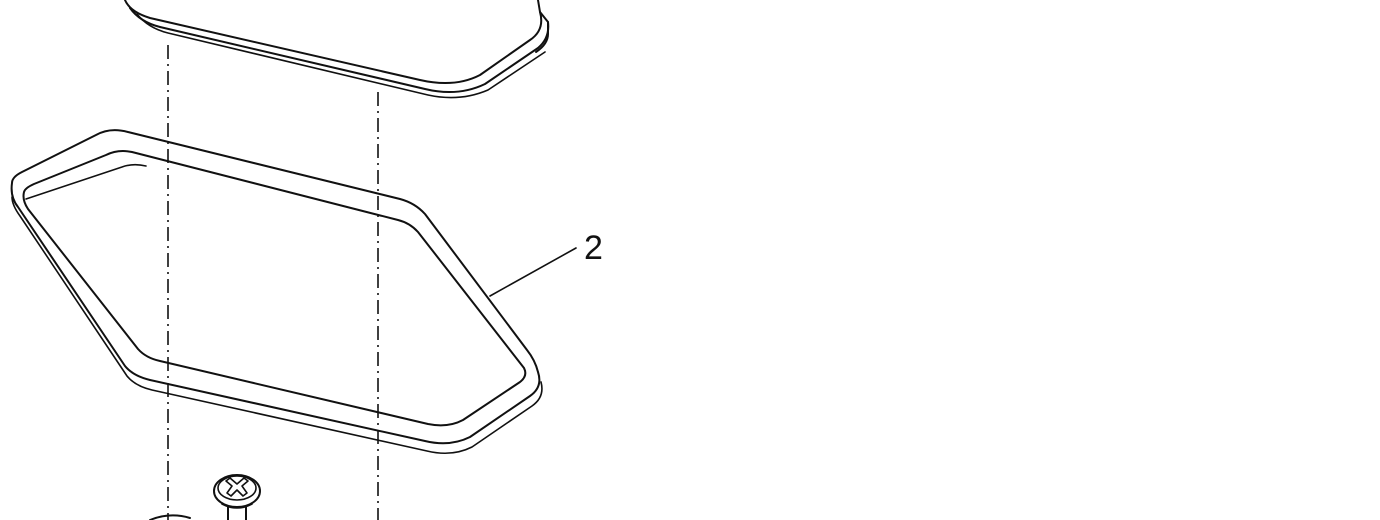 This screenshot has width=1380, height=520. Describe the element at coordinates (337, 49) in the screenshot. I see `upper-cover` at that location.